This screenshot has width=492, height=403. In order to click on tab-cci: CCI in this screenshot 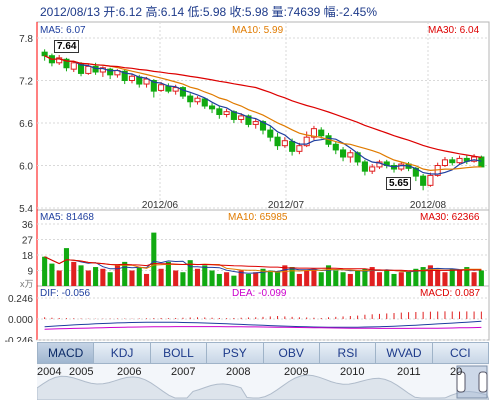, I will do `click(460, 353)`.